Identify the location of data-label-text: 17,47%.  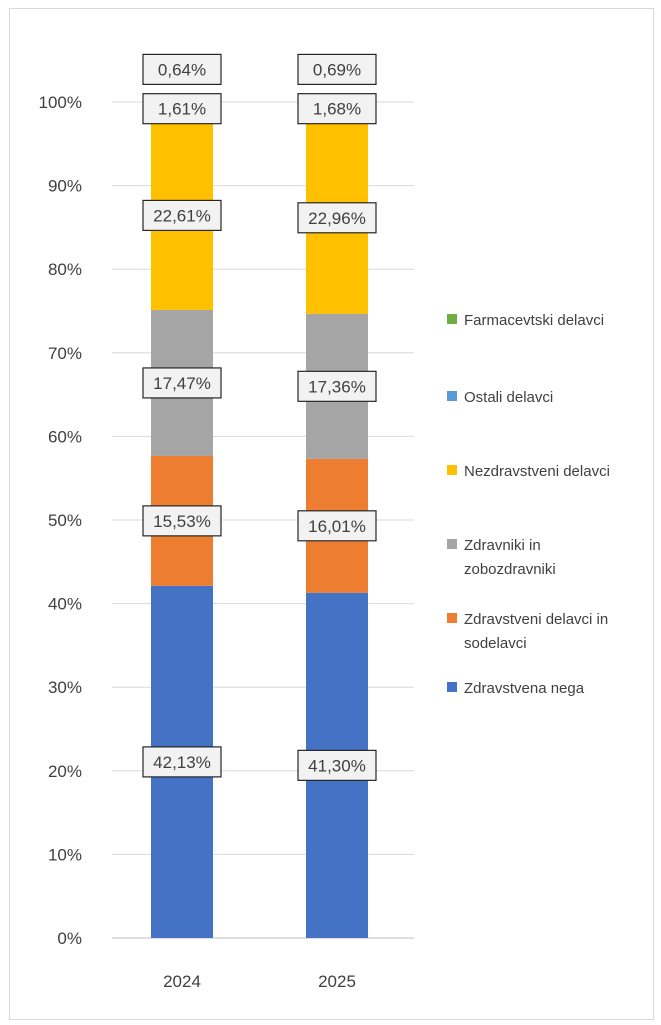
(182, 383).